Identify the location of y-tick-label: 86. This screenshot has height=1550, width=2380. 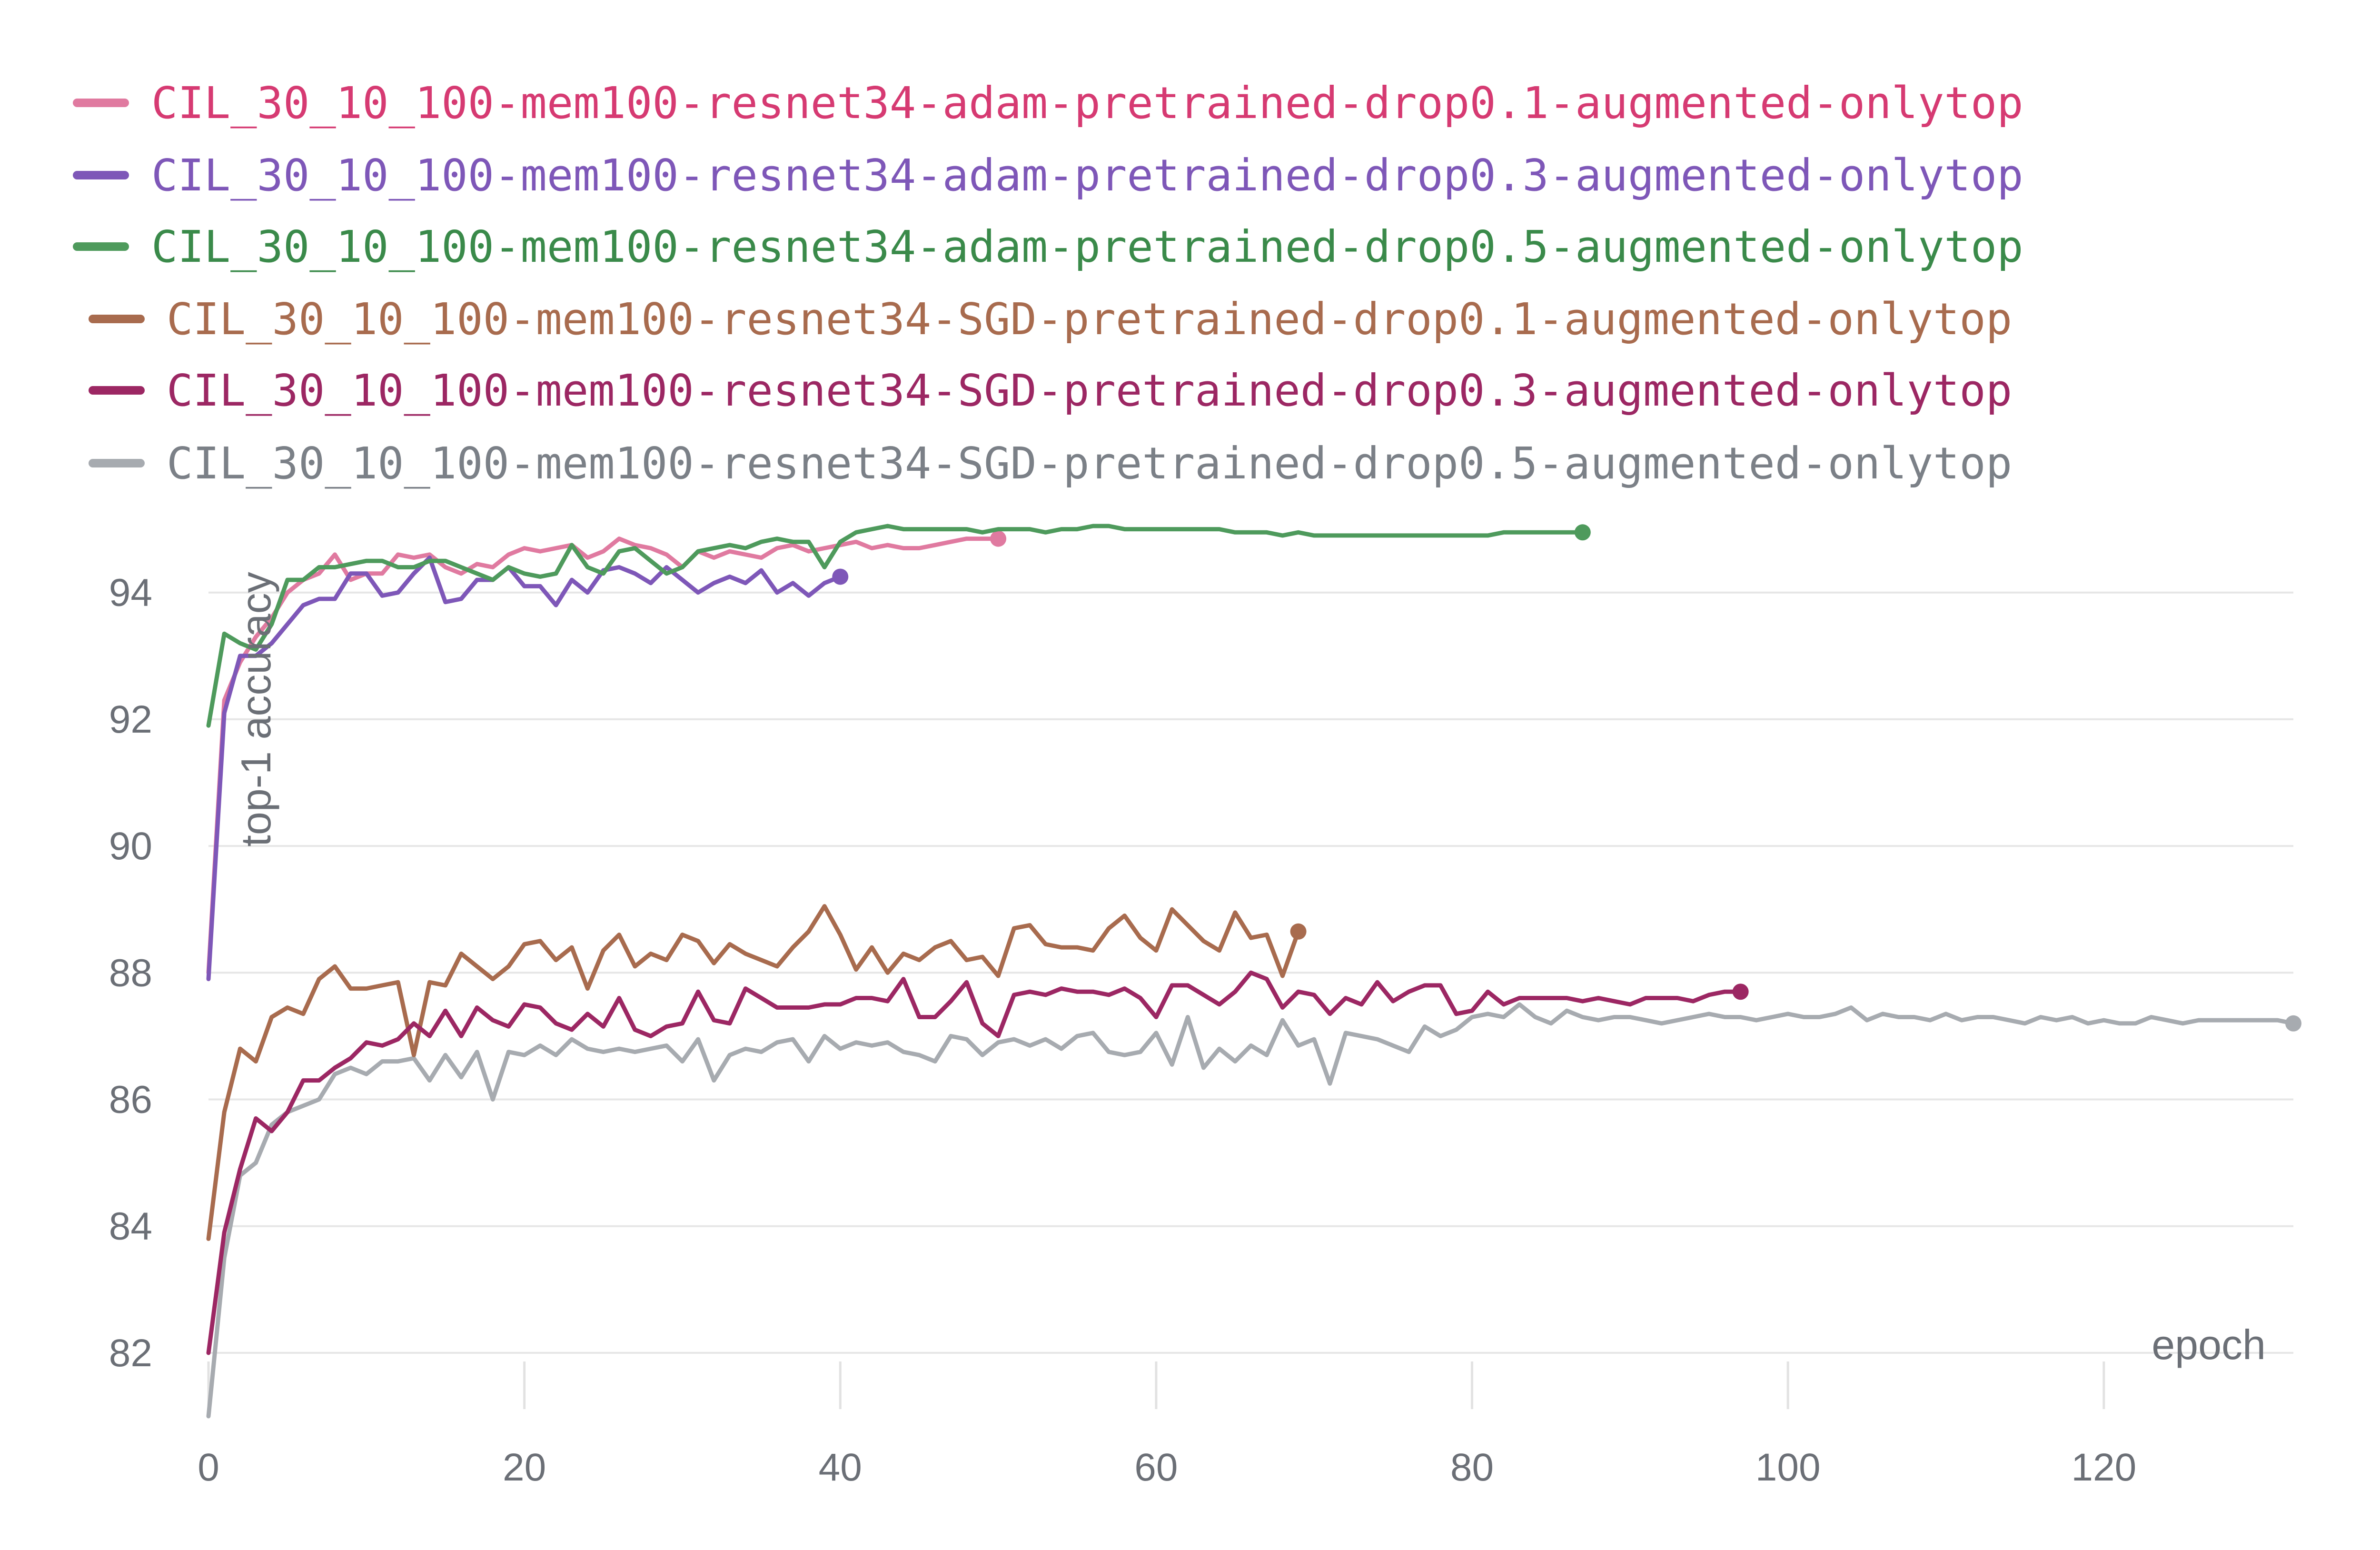
(130, 1100).